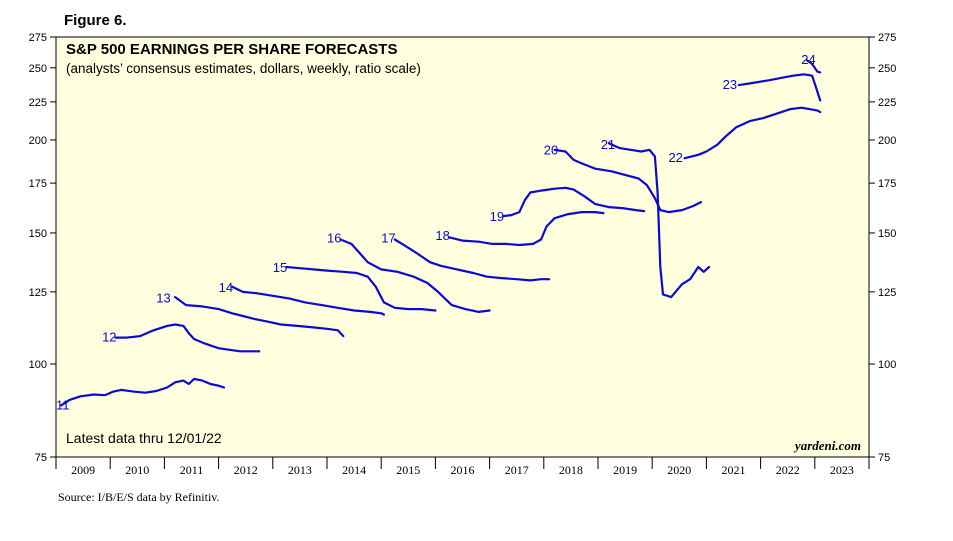  What do you see at coordinates (38, 38) in the screenshot?
I see `y-tick-label-left: 275` at bounding box center [38, 38].